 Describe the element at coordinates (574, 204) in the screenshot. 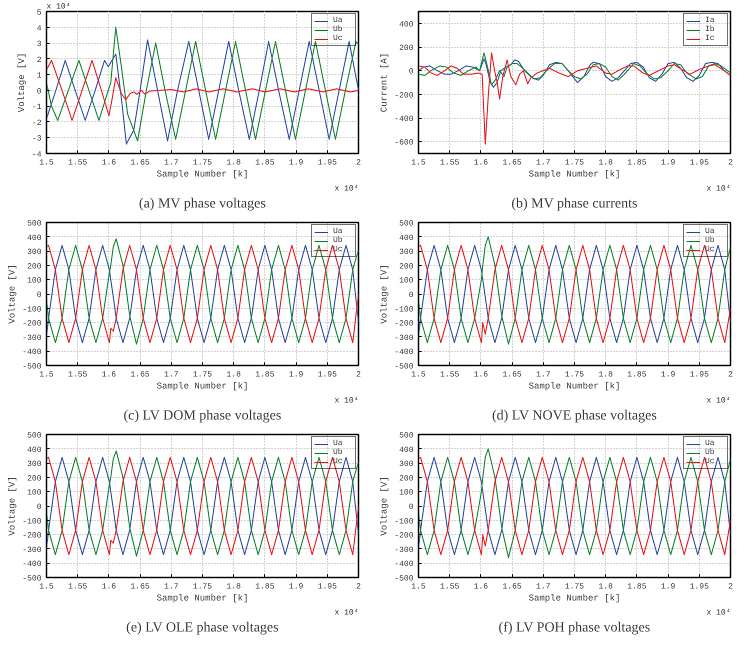

I see `text: (b) MV phase currents` at that location.